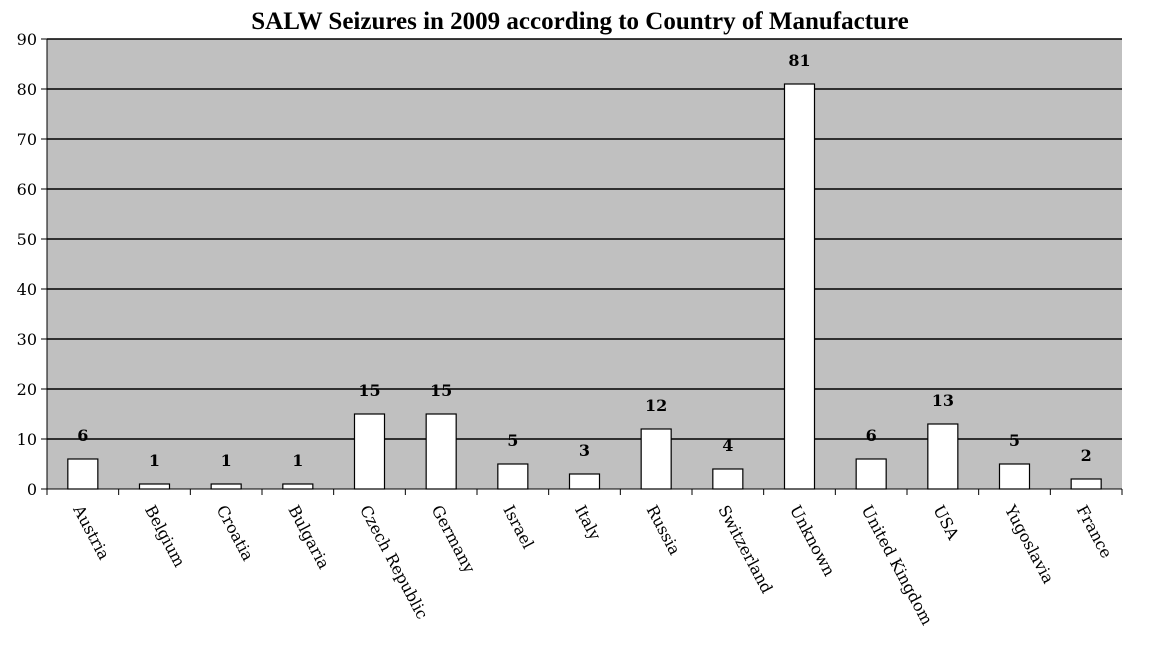 The width and height of the screenshot is (1160, 650). Describe the element at coordinates (27, 339) in the screenshot. I see `y-tick-label: 30` at that location.